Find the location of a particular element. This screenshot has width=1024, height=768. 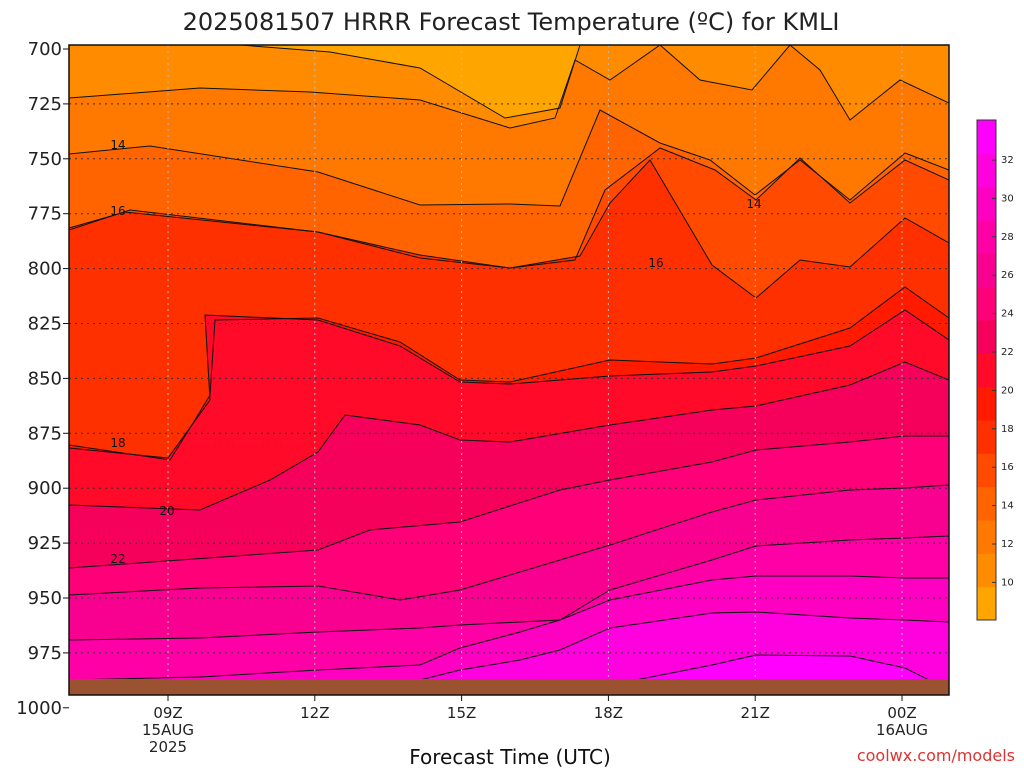

y-tick-label: 925 is located at coordinates (45, 543).